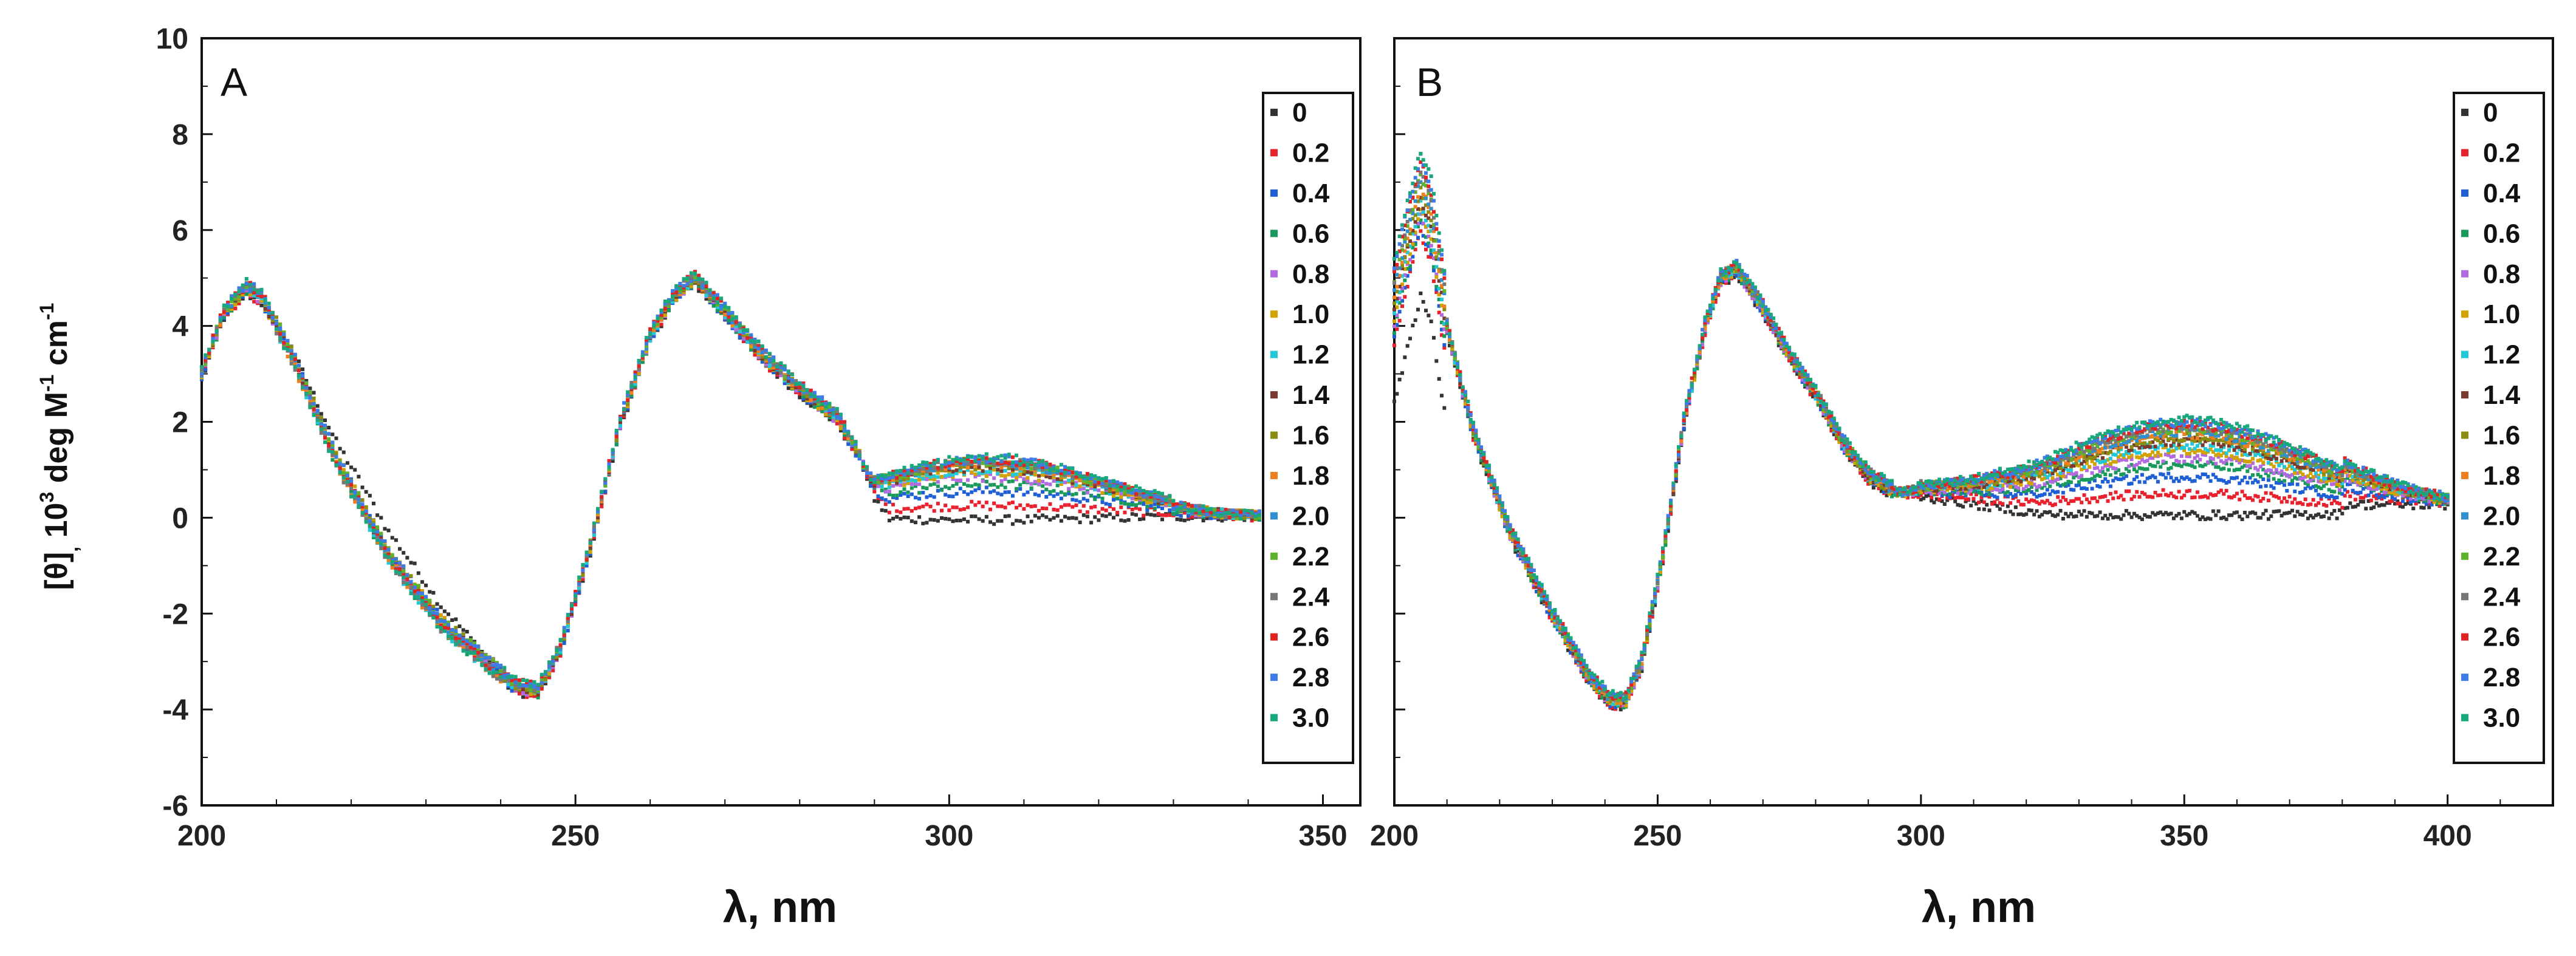 Image resolution: width=2576 pixels, height=956 pixels. Describe the element at coordinates (1921, 836) in the screenshot. I see `panel-b-x-tick-label: 300` at that location.